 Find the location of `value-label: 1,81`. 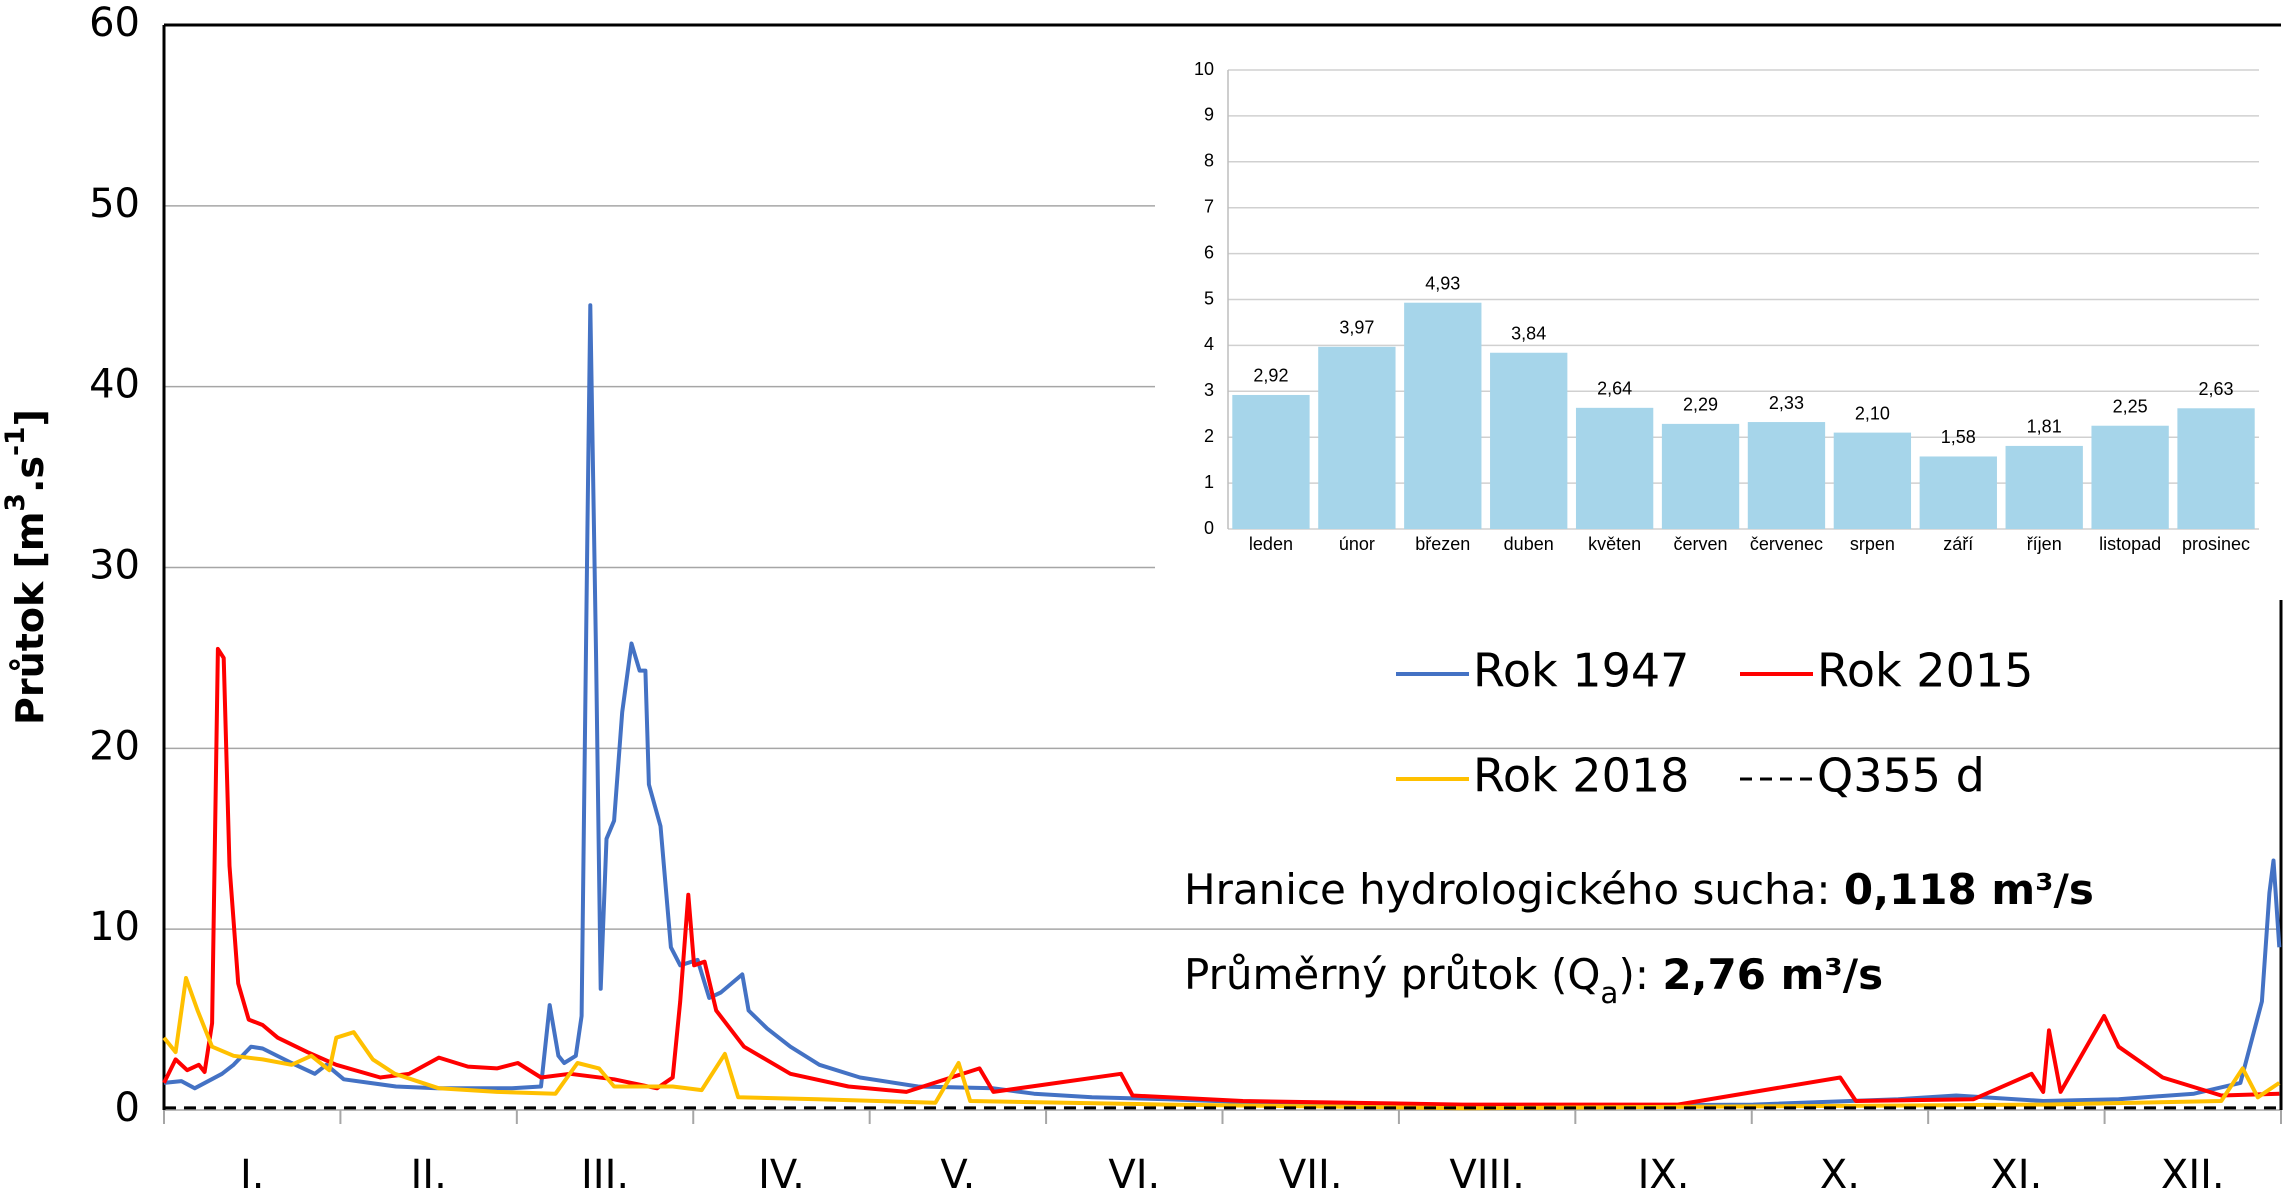

value-label: 1,81 is located at coordinates (2044, 427).